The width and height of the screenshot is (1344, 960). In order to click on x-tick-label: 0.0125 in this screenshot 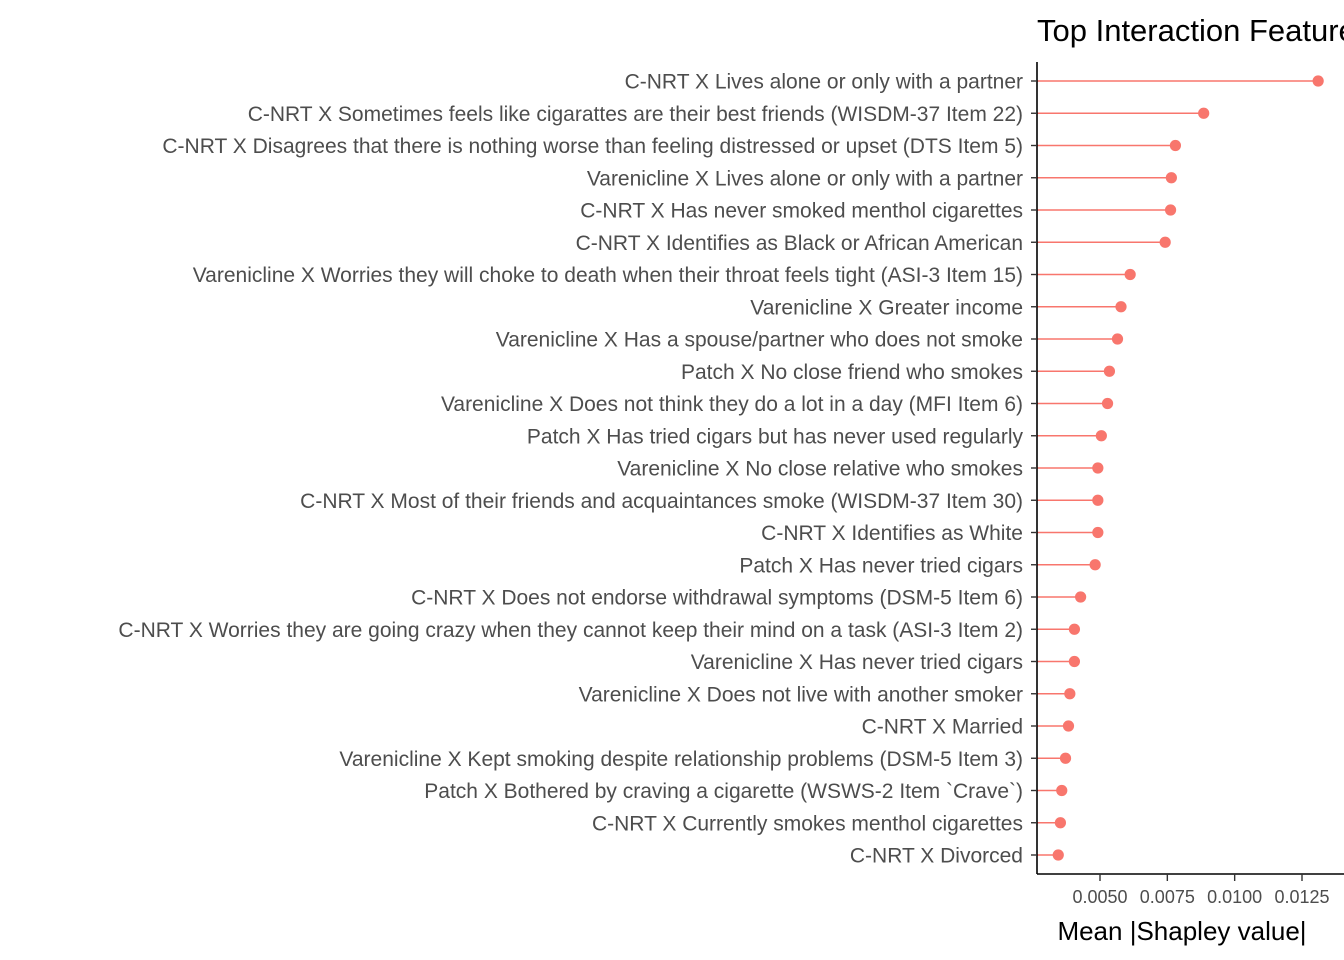, I will do `click(1301, 897)`.